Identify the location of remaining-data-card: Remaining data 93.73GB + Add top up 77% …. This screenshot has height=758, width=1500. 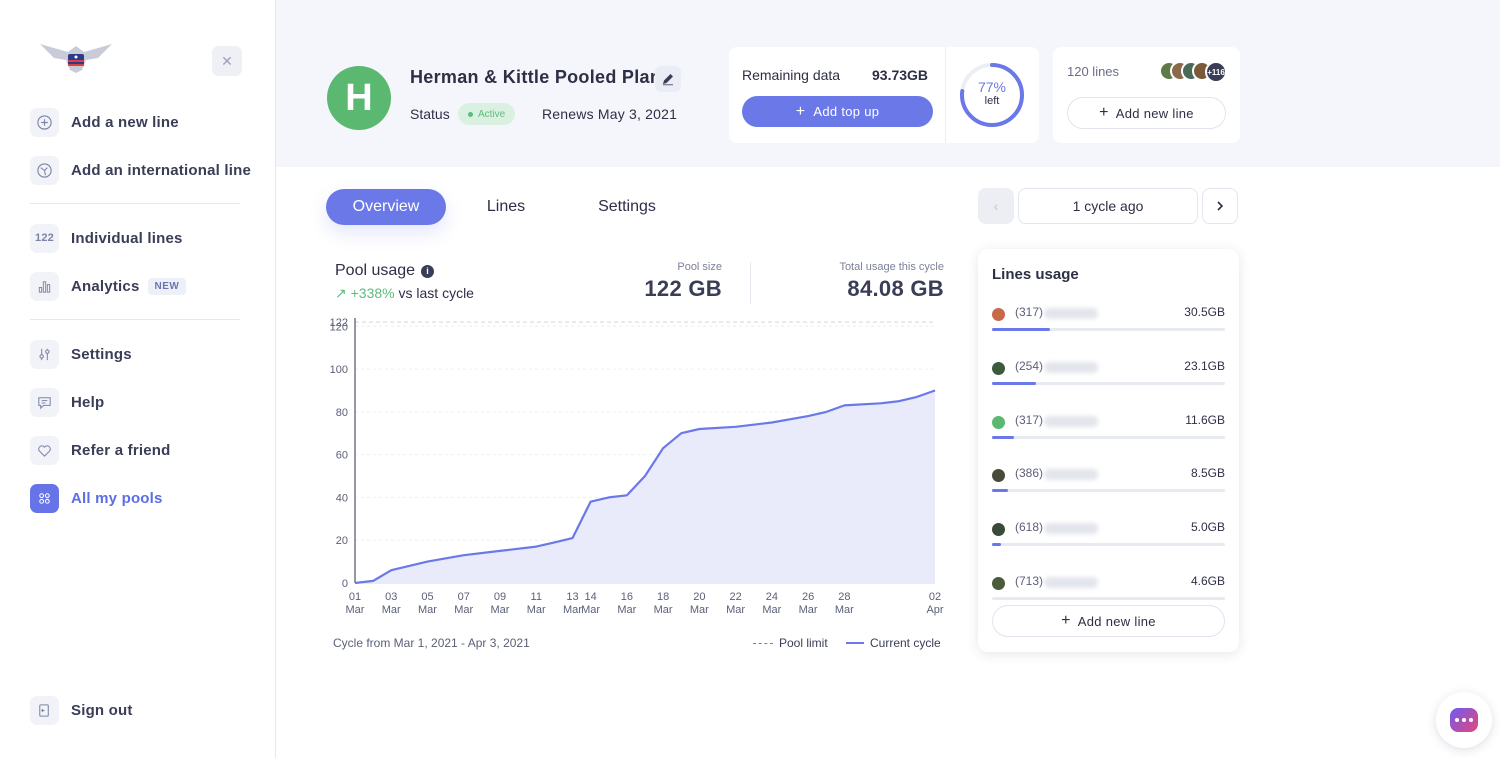
(884, 95).